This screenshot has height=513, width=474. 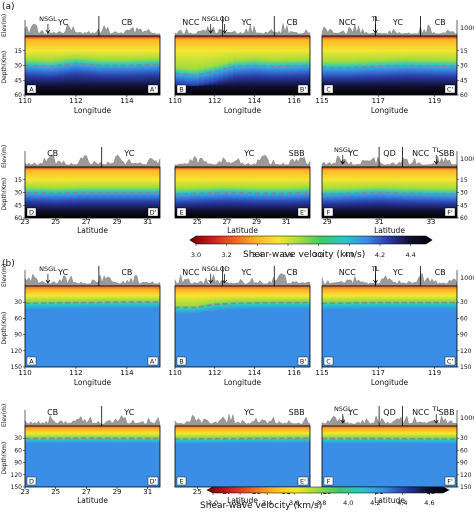 What do you see at coordinates (153, 89) in the screenshot?
I see `end-label-box` at bounding box center [153, 89].